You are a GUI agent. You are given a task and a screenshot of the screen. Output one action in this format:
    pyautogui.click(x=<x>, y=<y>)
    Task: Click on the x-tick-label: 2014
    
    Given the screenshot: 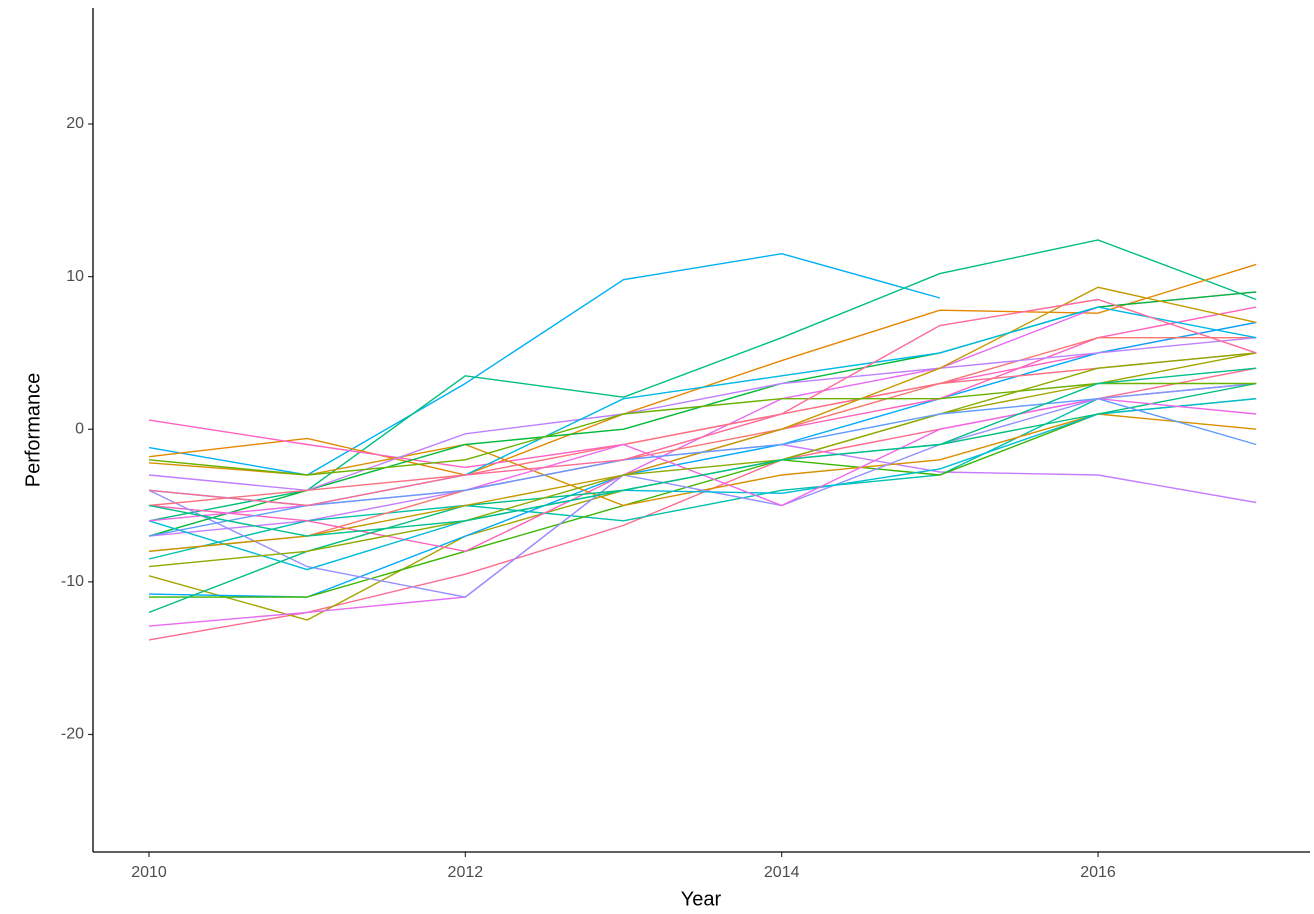 What is the action you would take?
    pyautogui.click(x=782, y=872)
    